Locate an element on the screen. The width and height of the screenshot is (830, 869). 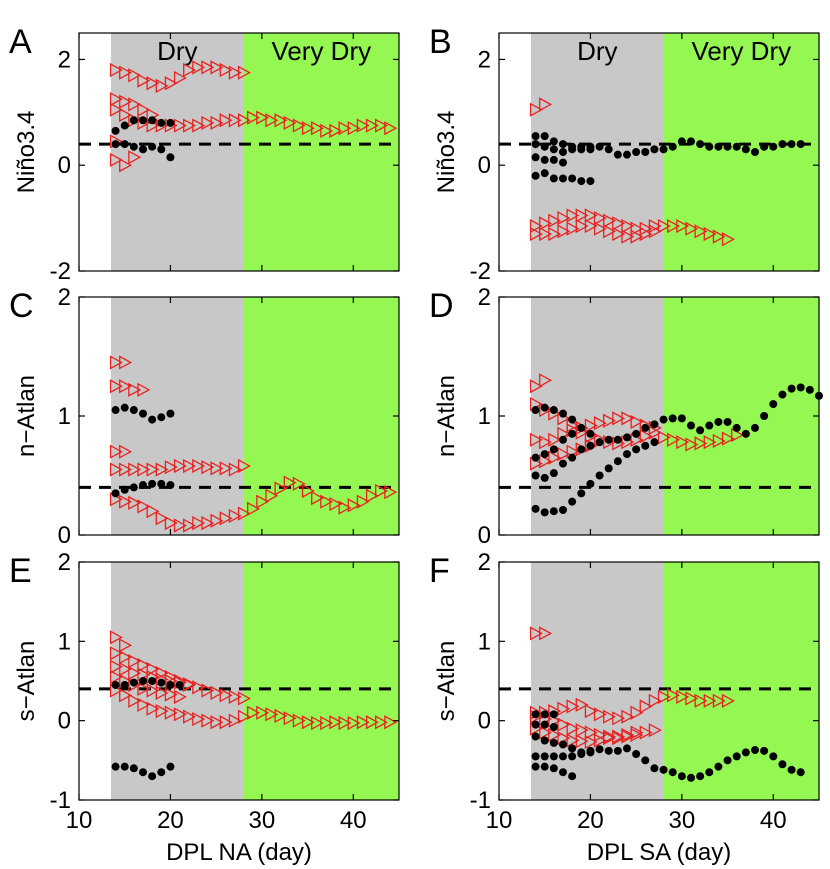
dry-band is located at coordinates (597, 416).